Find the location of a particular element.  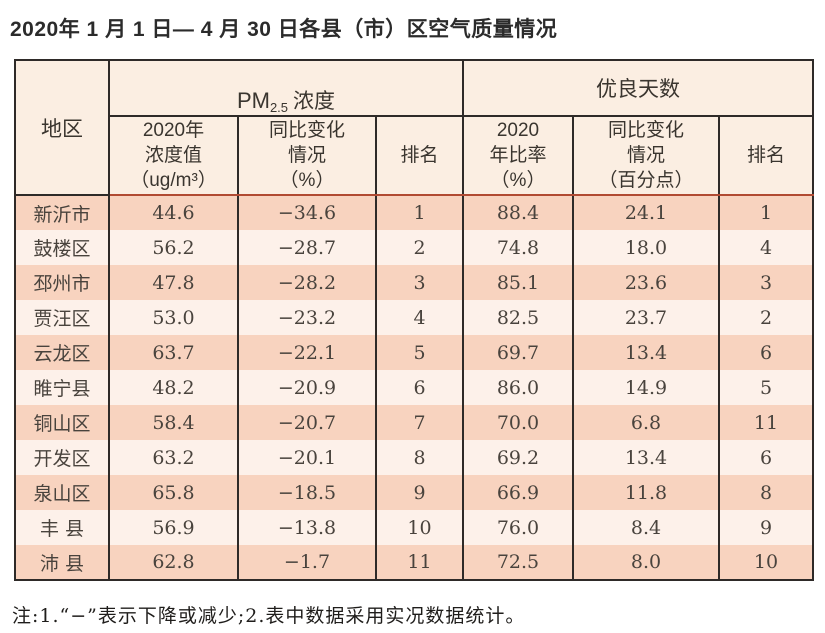

good-ratio-cell: 66.9 is located at coordinates (518, 492).